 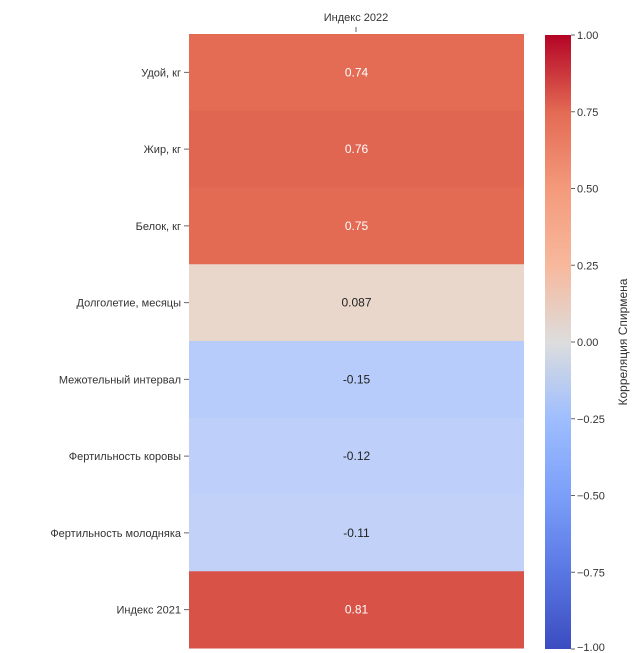 What do you see at coordinates (587, 190) in the screenshot?
I see `colorbar-tick-label: 0.50` at bounding box center [587, 190].